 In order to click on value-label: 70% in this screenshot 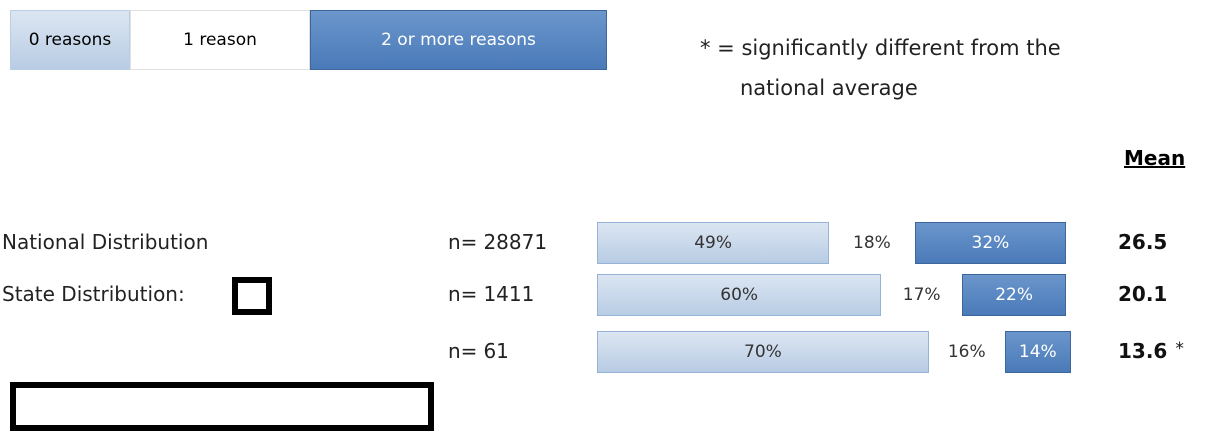, I will do `click(763, 352)`.